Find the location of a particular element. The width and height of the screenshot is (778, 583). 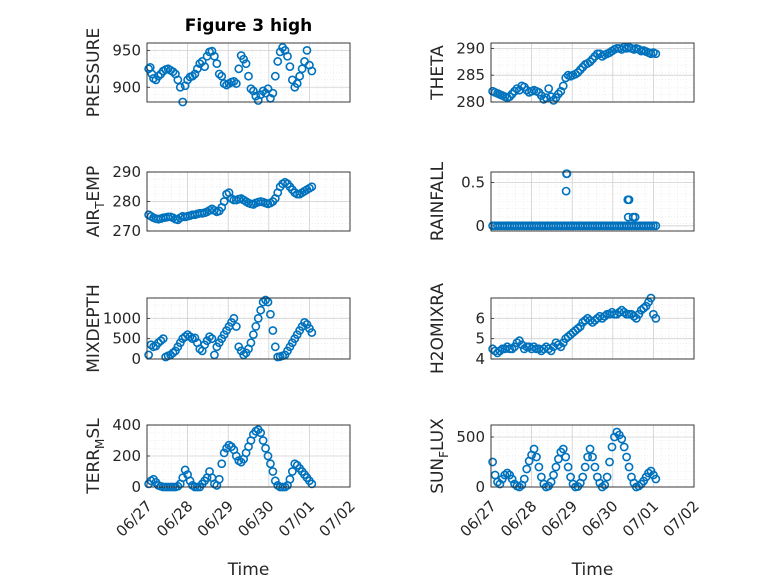

x-tick-label: 06/28 is located at coordinates (518, 518).